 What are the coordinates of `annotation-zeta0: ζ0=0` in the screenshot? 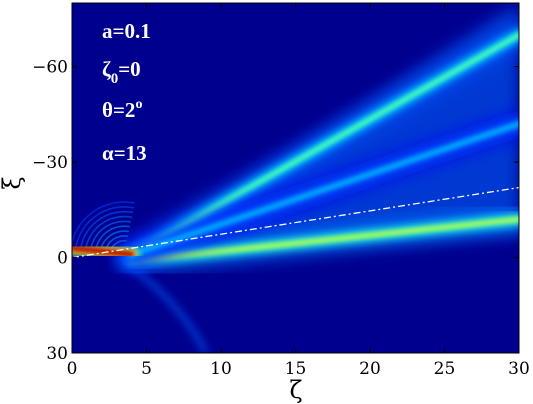 It's located at (121, 72).